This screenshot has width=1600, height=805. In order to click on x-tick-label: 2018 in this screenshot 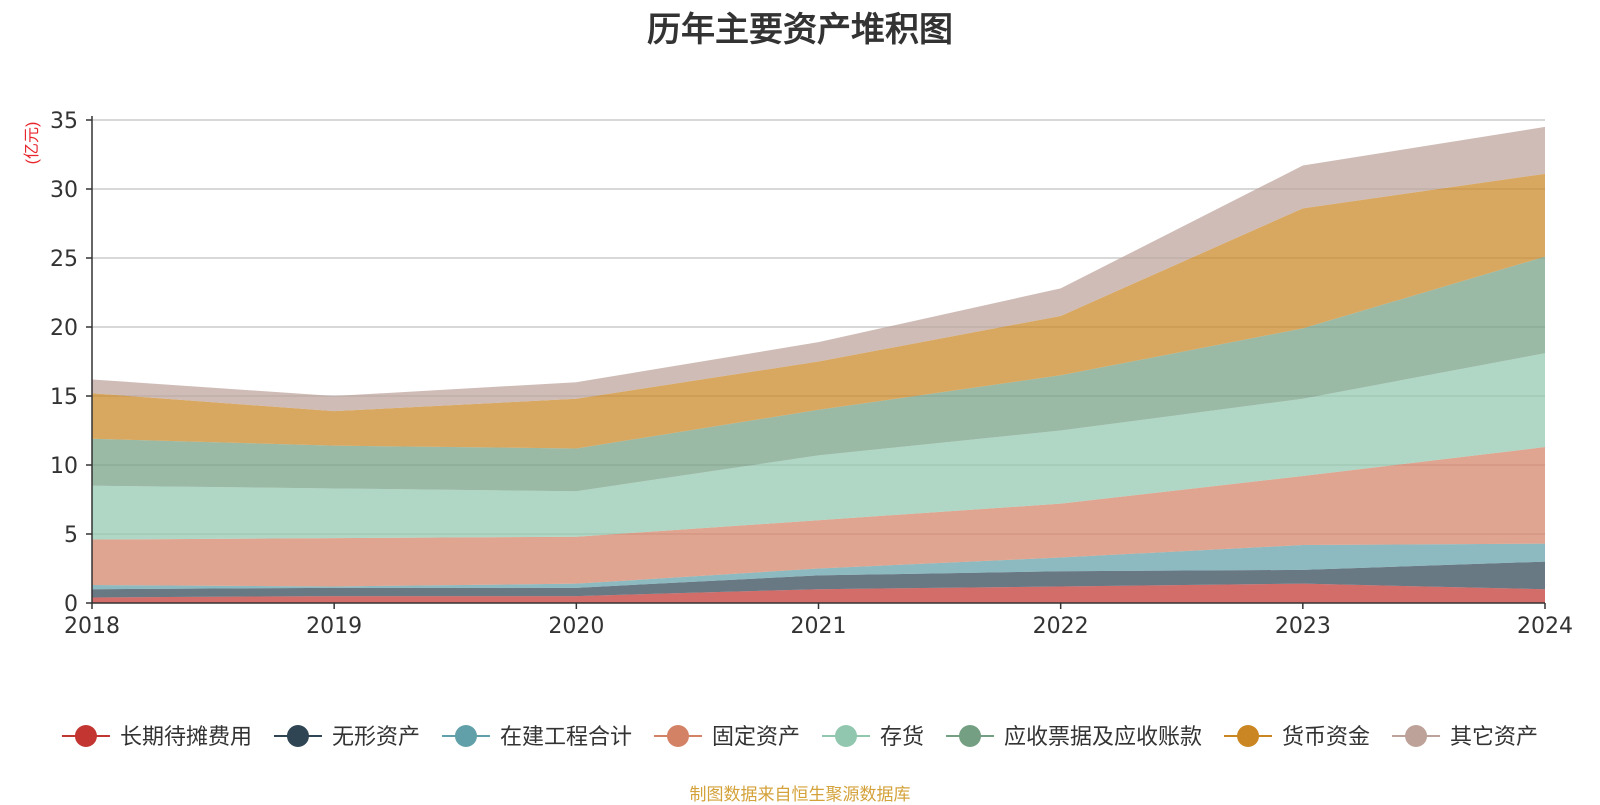, I will do `click(92, 626)`.